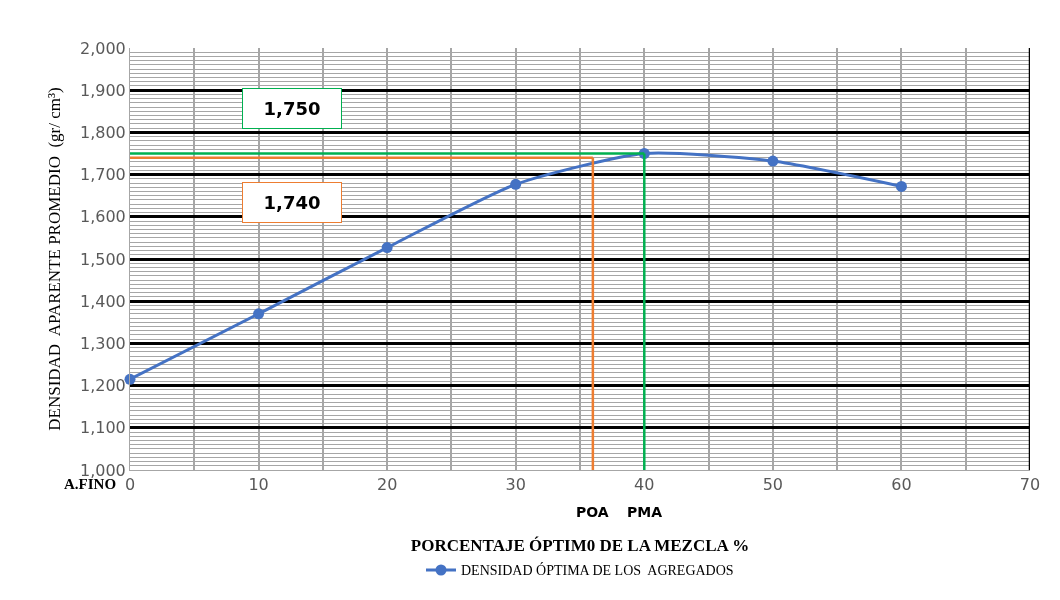 The height and width of the screenshot is (600, 1060). I want to click on x-tick-label: 0, so click(130, 485).